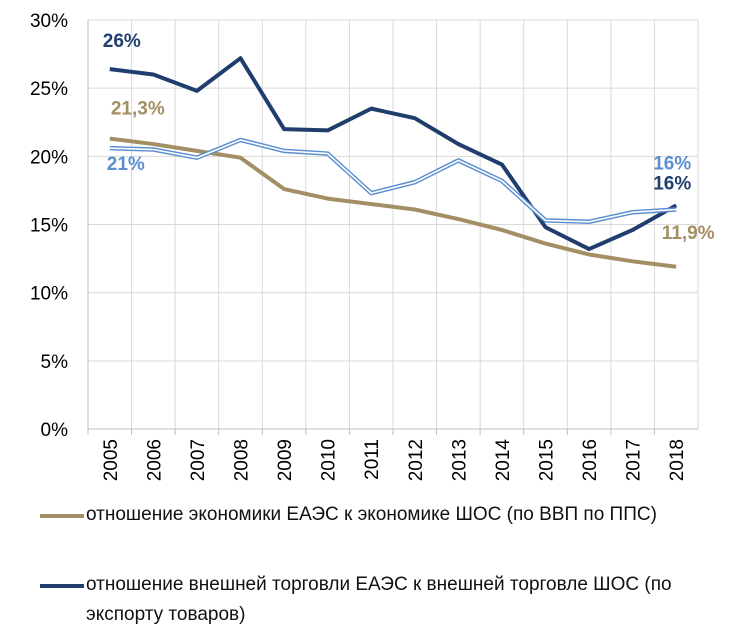 Image resolution: width=756 pixels, height=630 pixels. Describe the element at coordinates (372, 459) in the screenshot. I see `x-tick-label: 2011` at that location.